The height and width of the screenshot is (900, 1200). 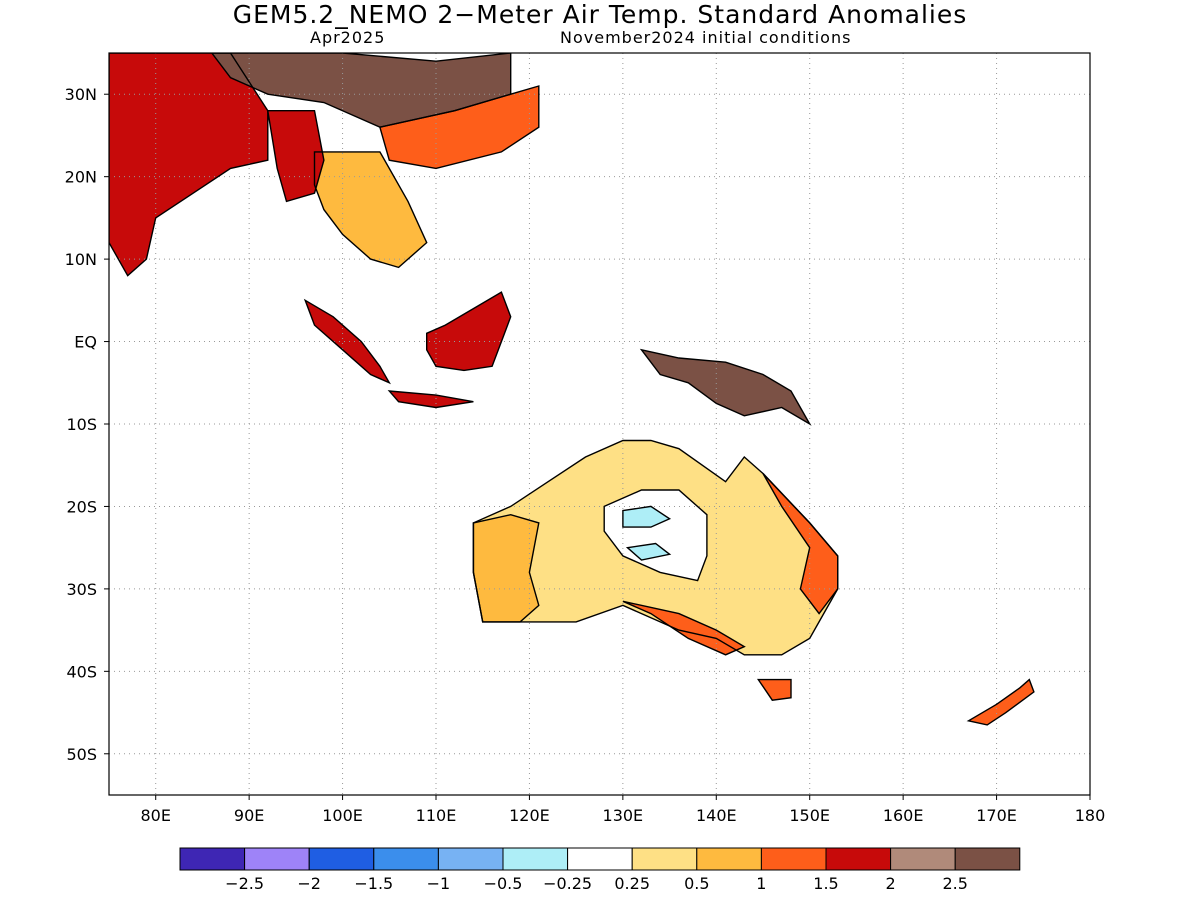 I want to click on coastline-south-asia, so click(x=189, y=165).